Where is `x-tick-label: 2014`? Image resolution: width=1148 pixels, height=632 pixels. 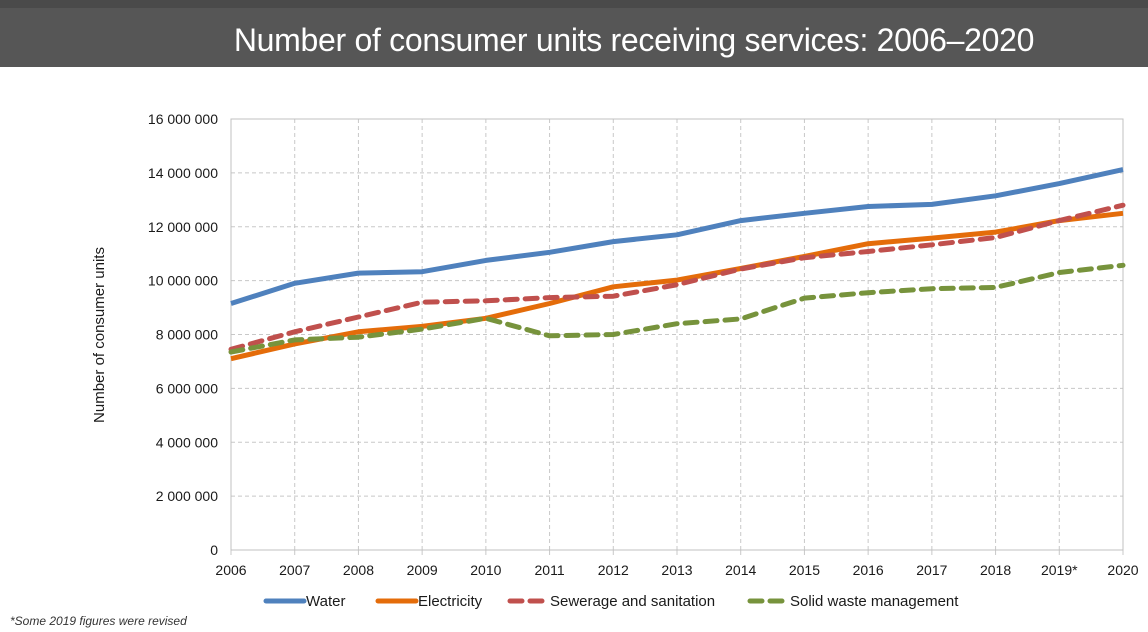 x-tick-label: 2014 is located at coordinates (740, 570).